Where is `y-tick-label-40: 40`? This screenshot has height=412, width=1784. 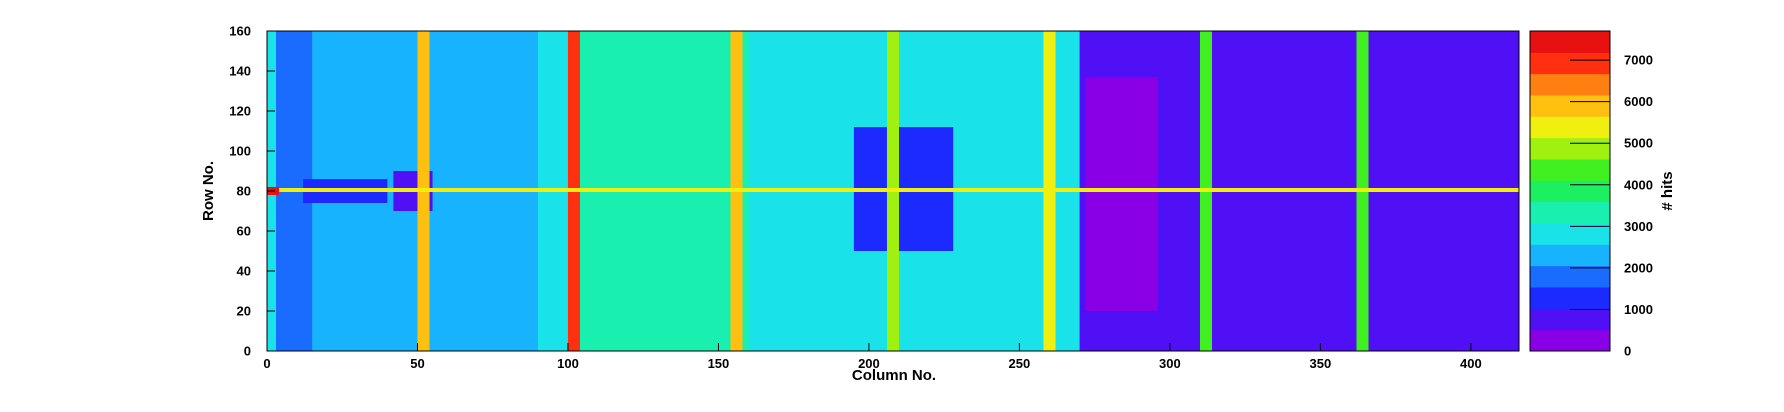 y-tick-label-40: 40 is located at coordinates (244, 271).